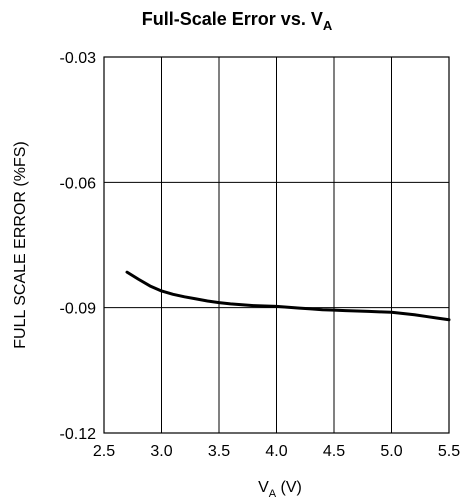 The image size is (469, 499). What do you see at coordinates (78, 309) in the screenshot?
I see `y-tick-label: -0.09` at bounding box center [78, 309].